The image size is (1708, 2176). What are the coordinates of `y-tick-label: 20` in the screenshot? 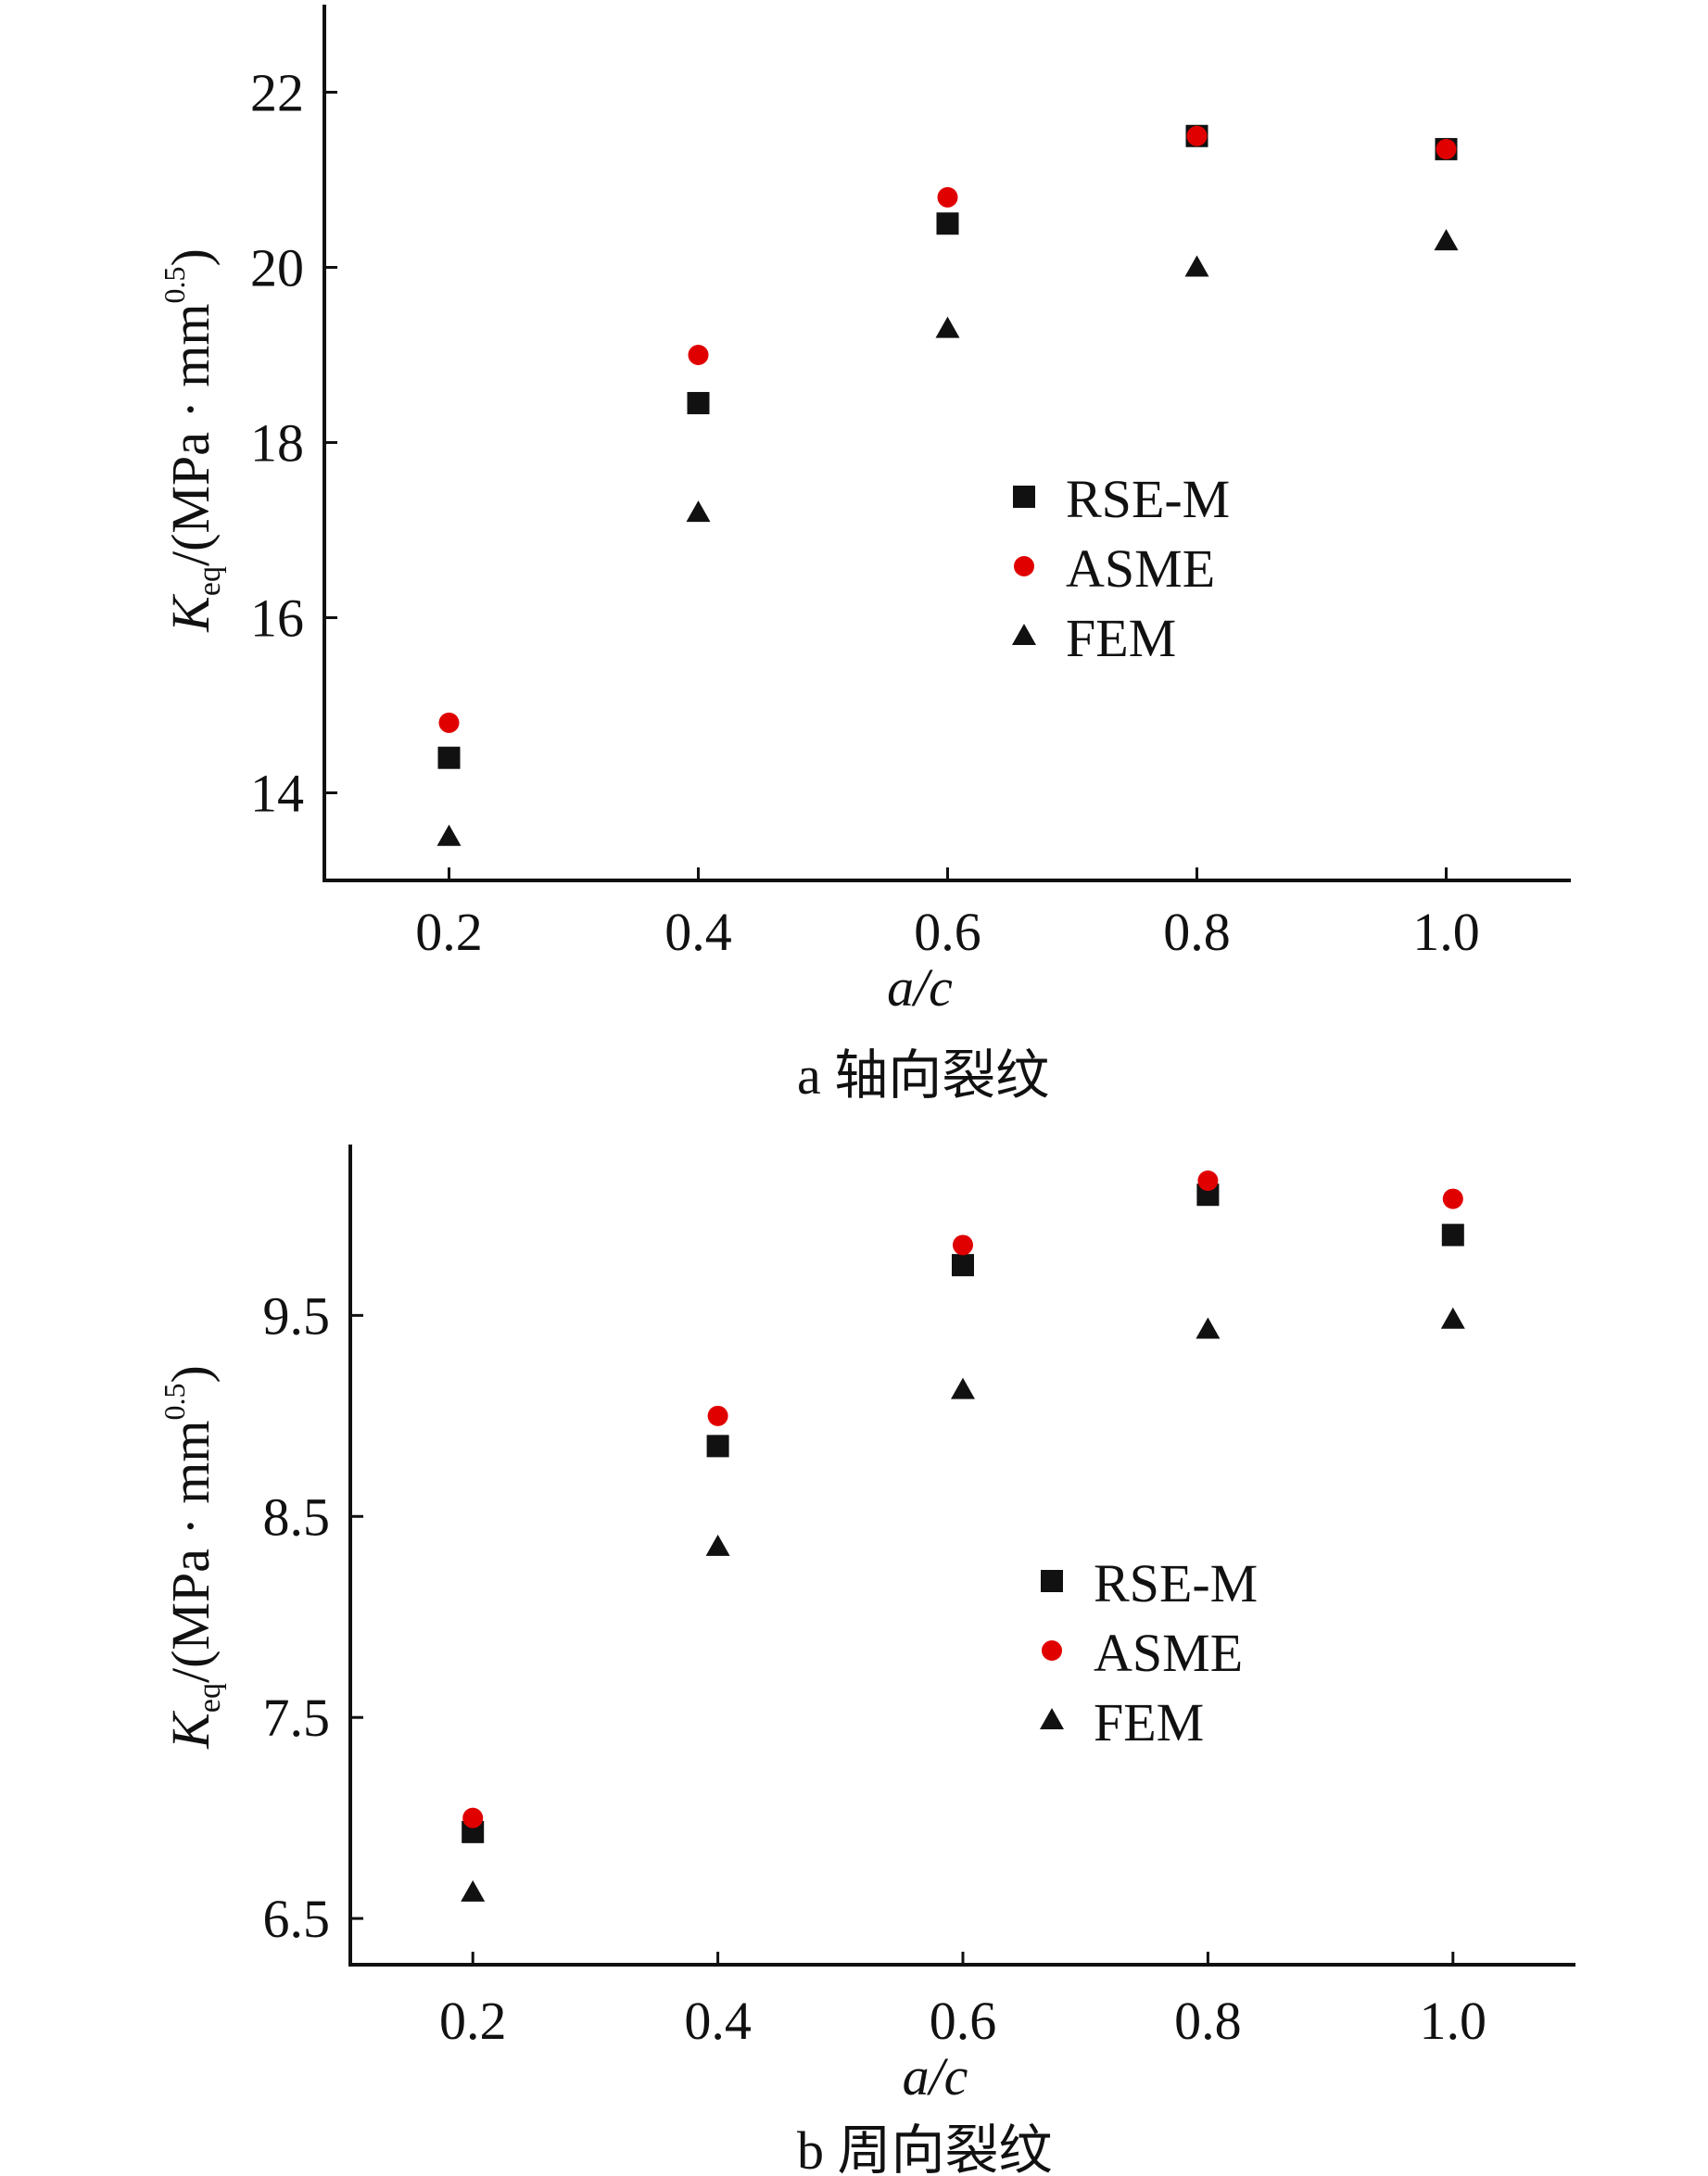 It's located at (277, 268).